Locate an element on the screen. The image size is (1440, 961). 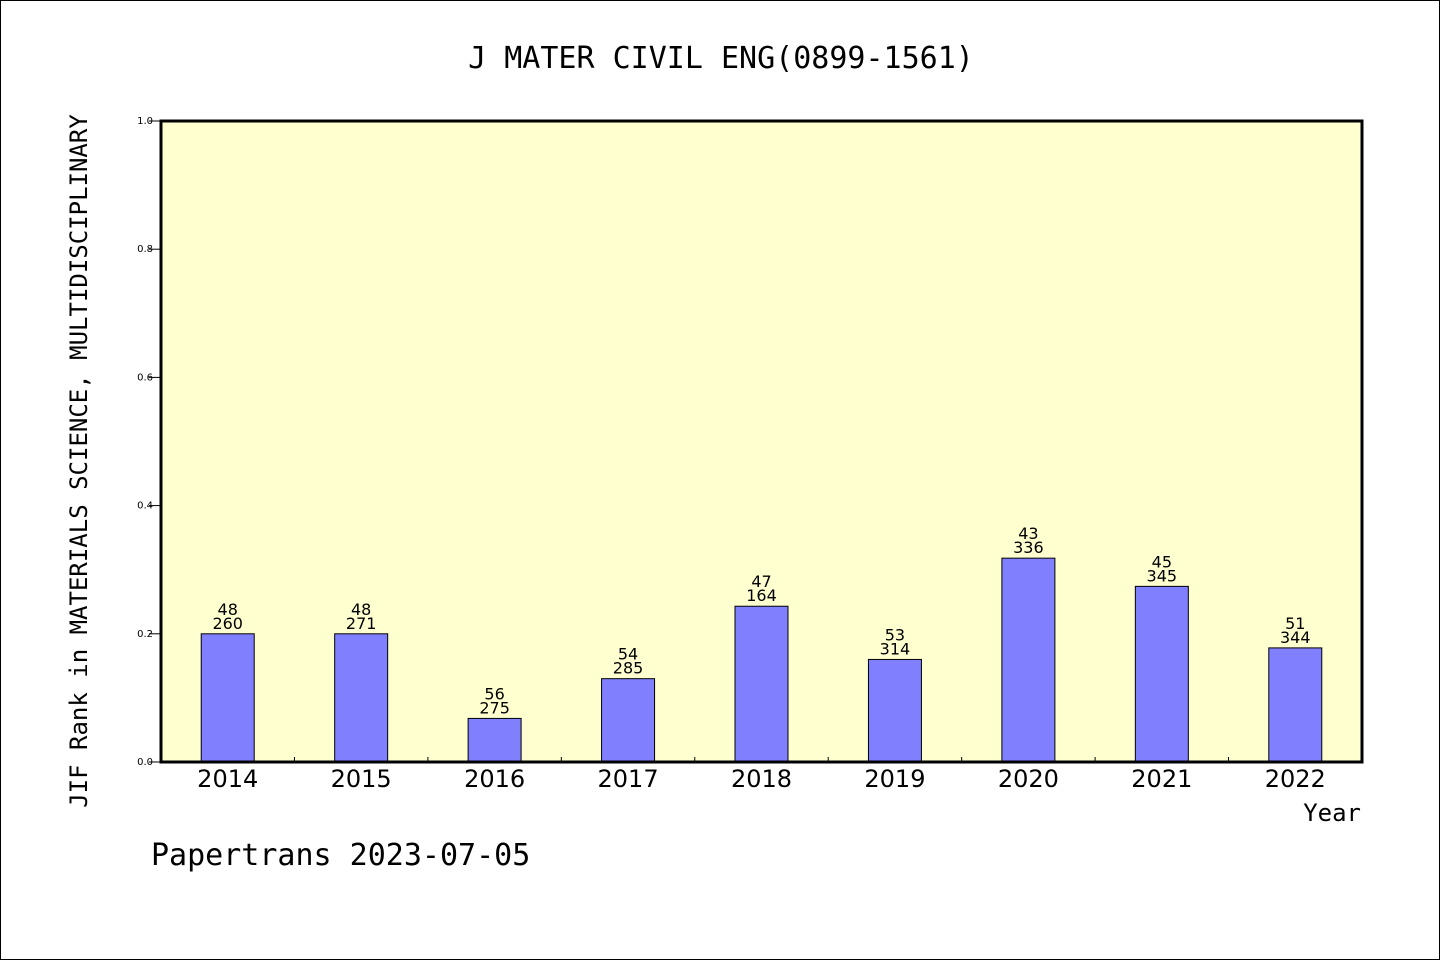
bar-2015 is located at coordinates (361, 698).